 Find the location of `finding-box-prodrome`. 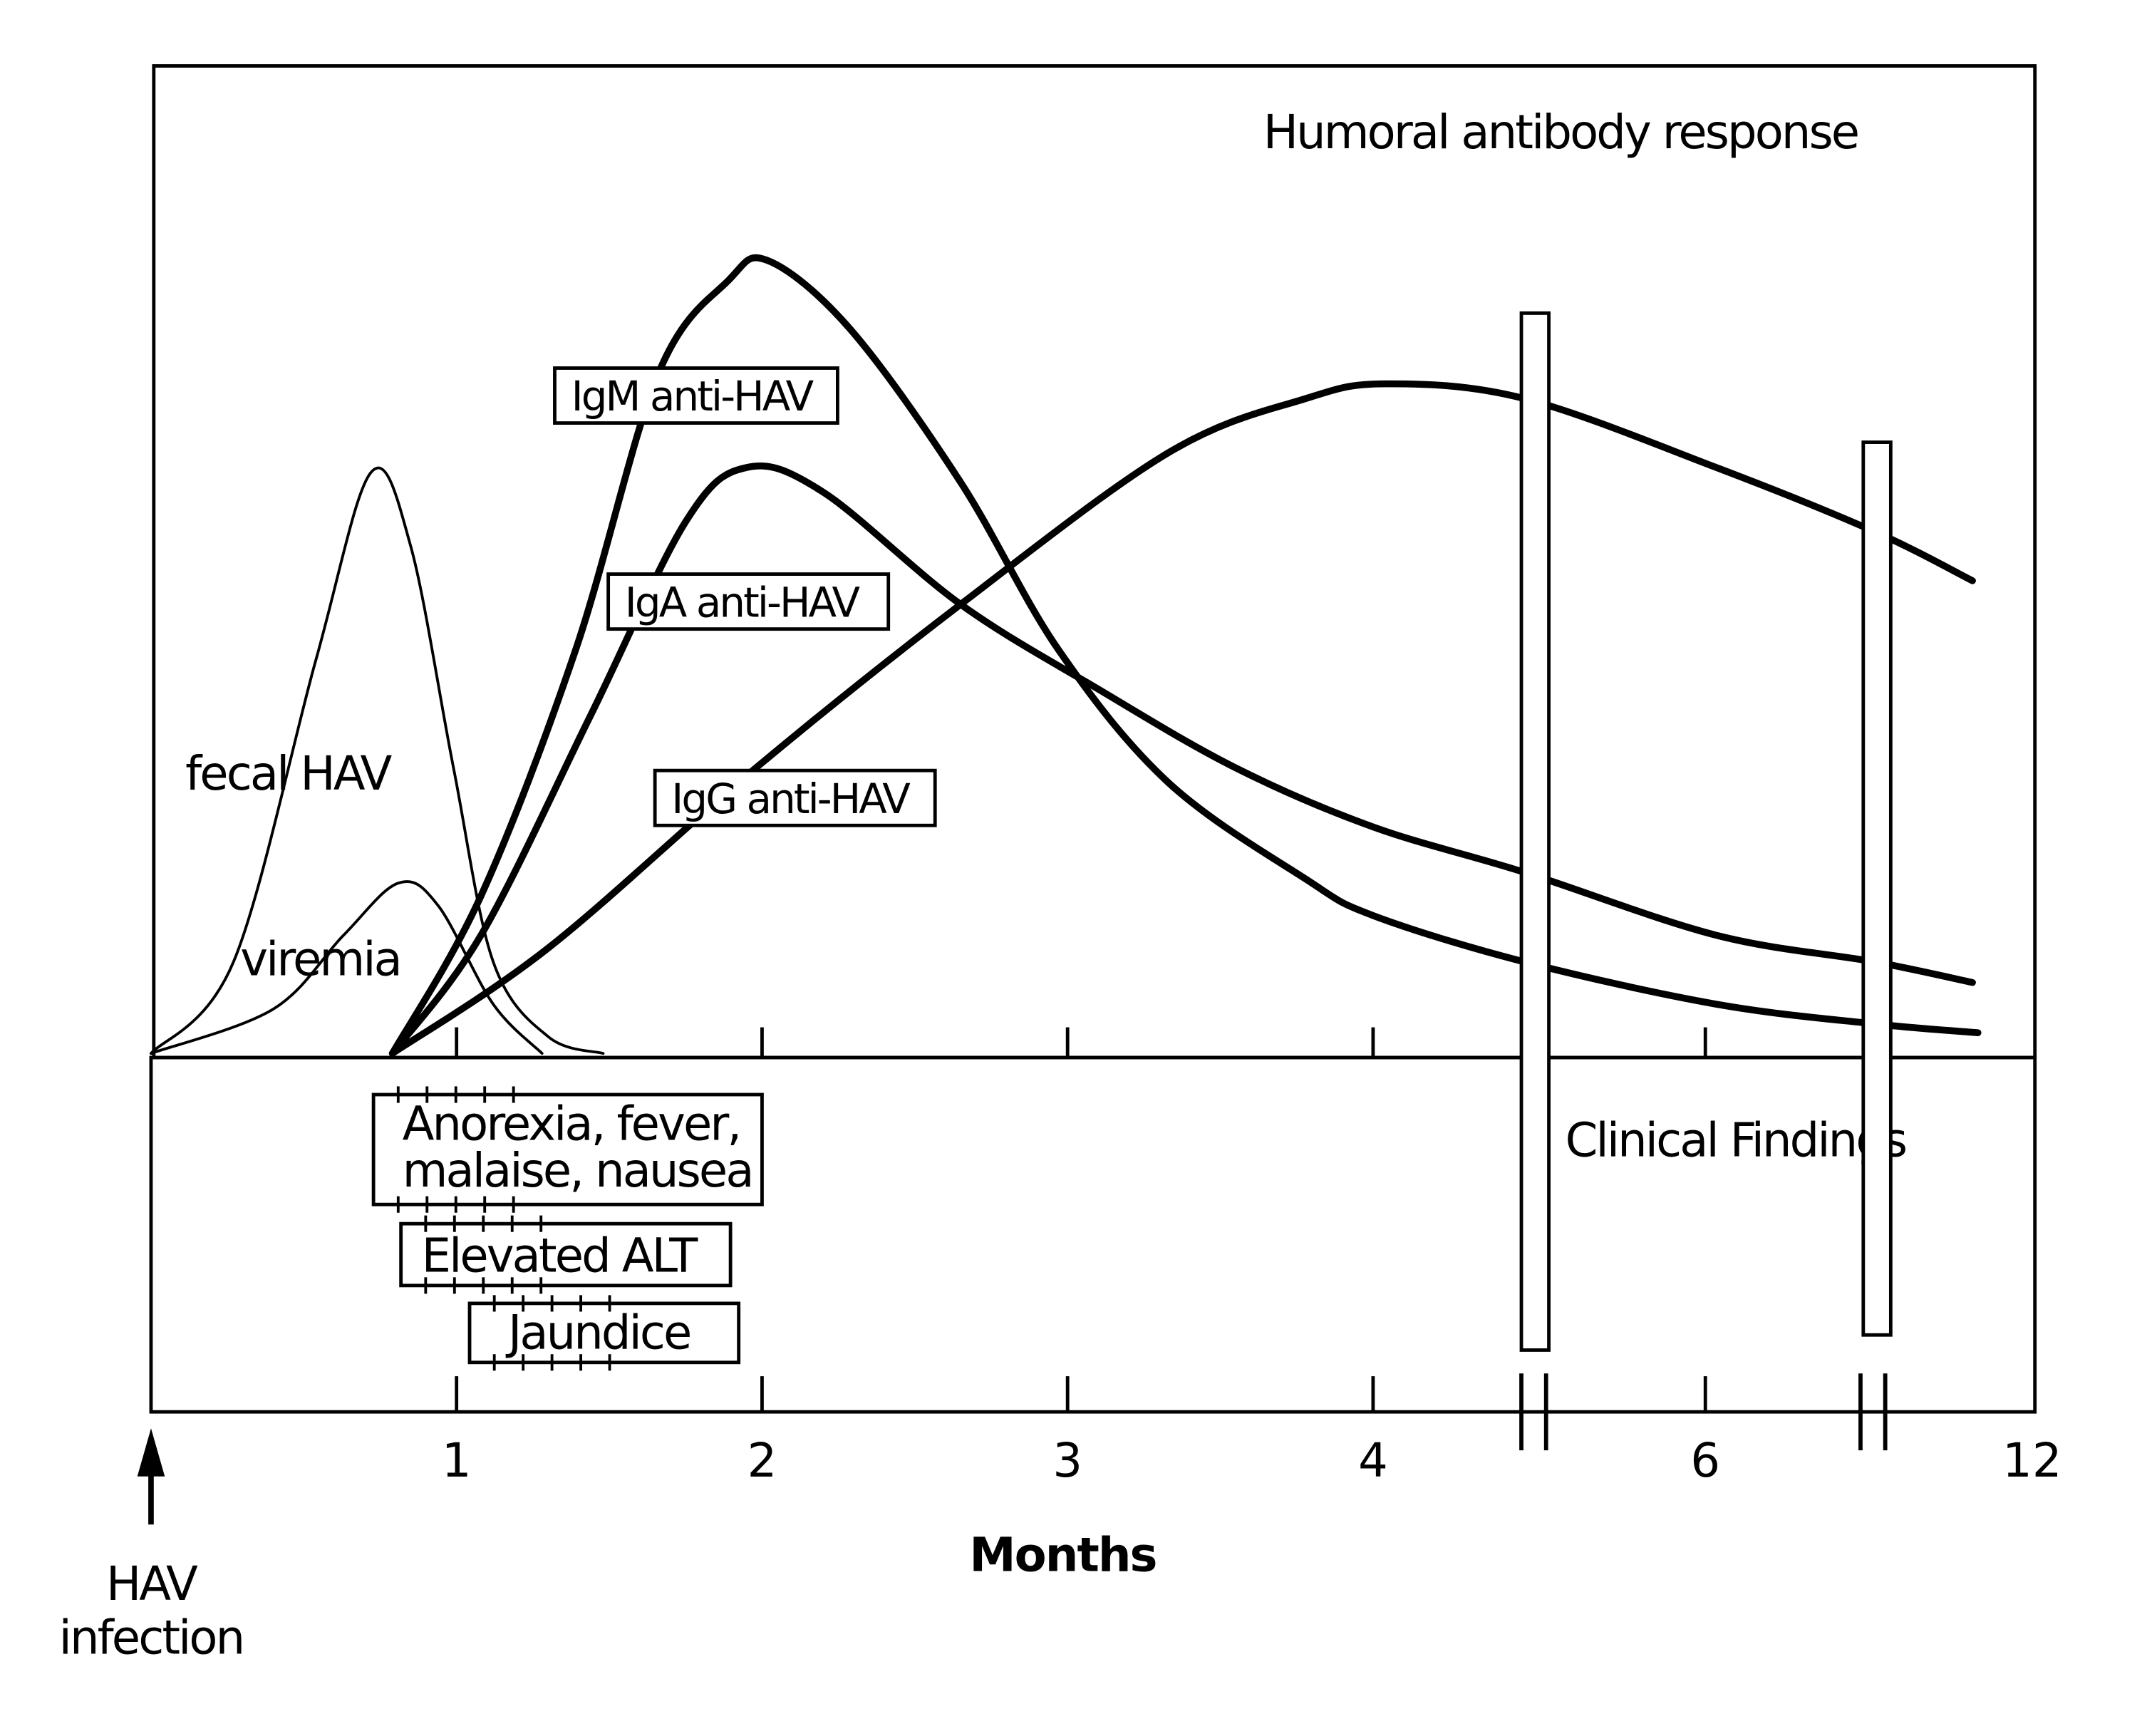

finding-box-prodrome is located at coordinates (567, 1149).